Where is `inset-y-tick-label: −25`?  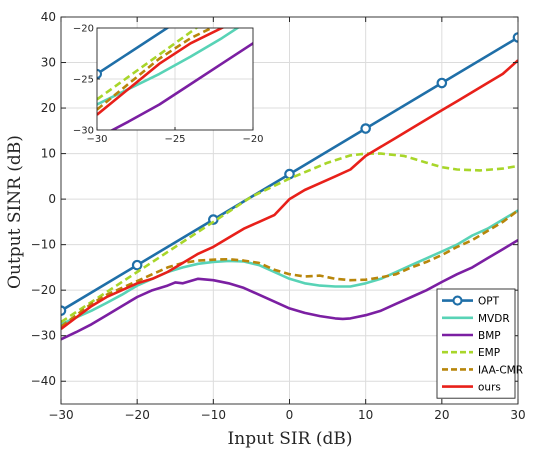 inset-y-tick-label: −25 is located at coordinates (83, 80).